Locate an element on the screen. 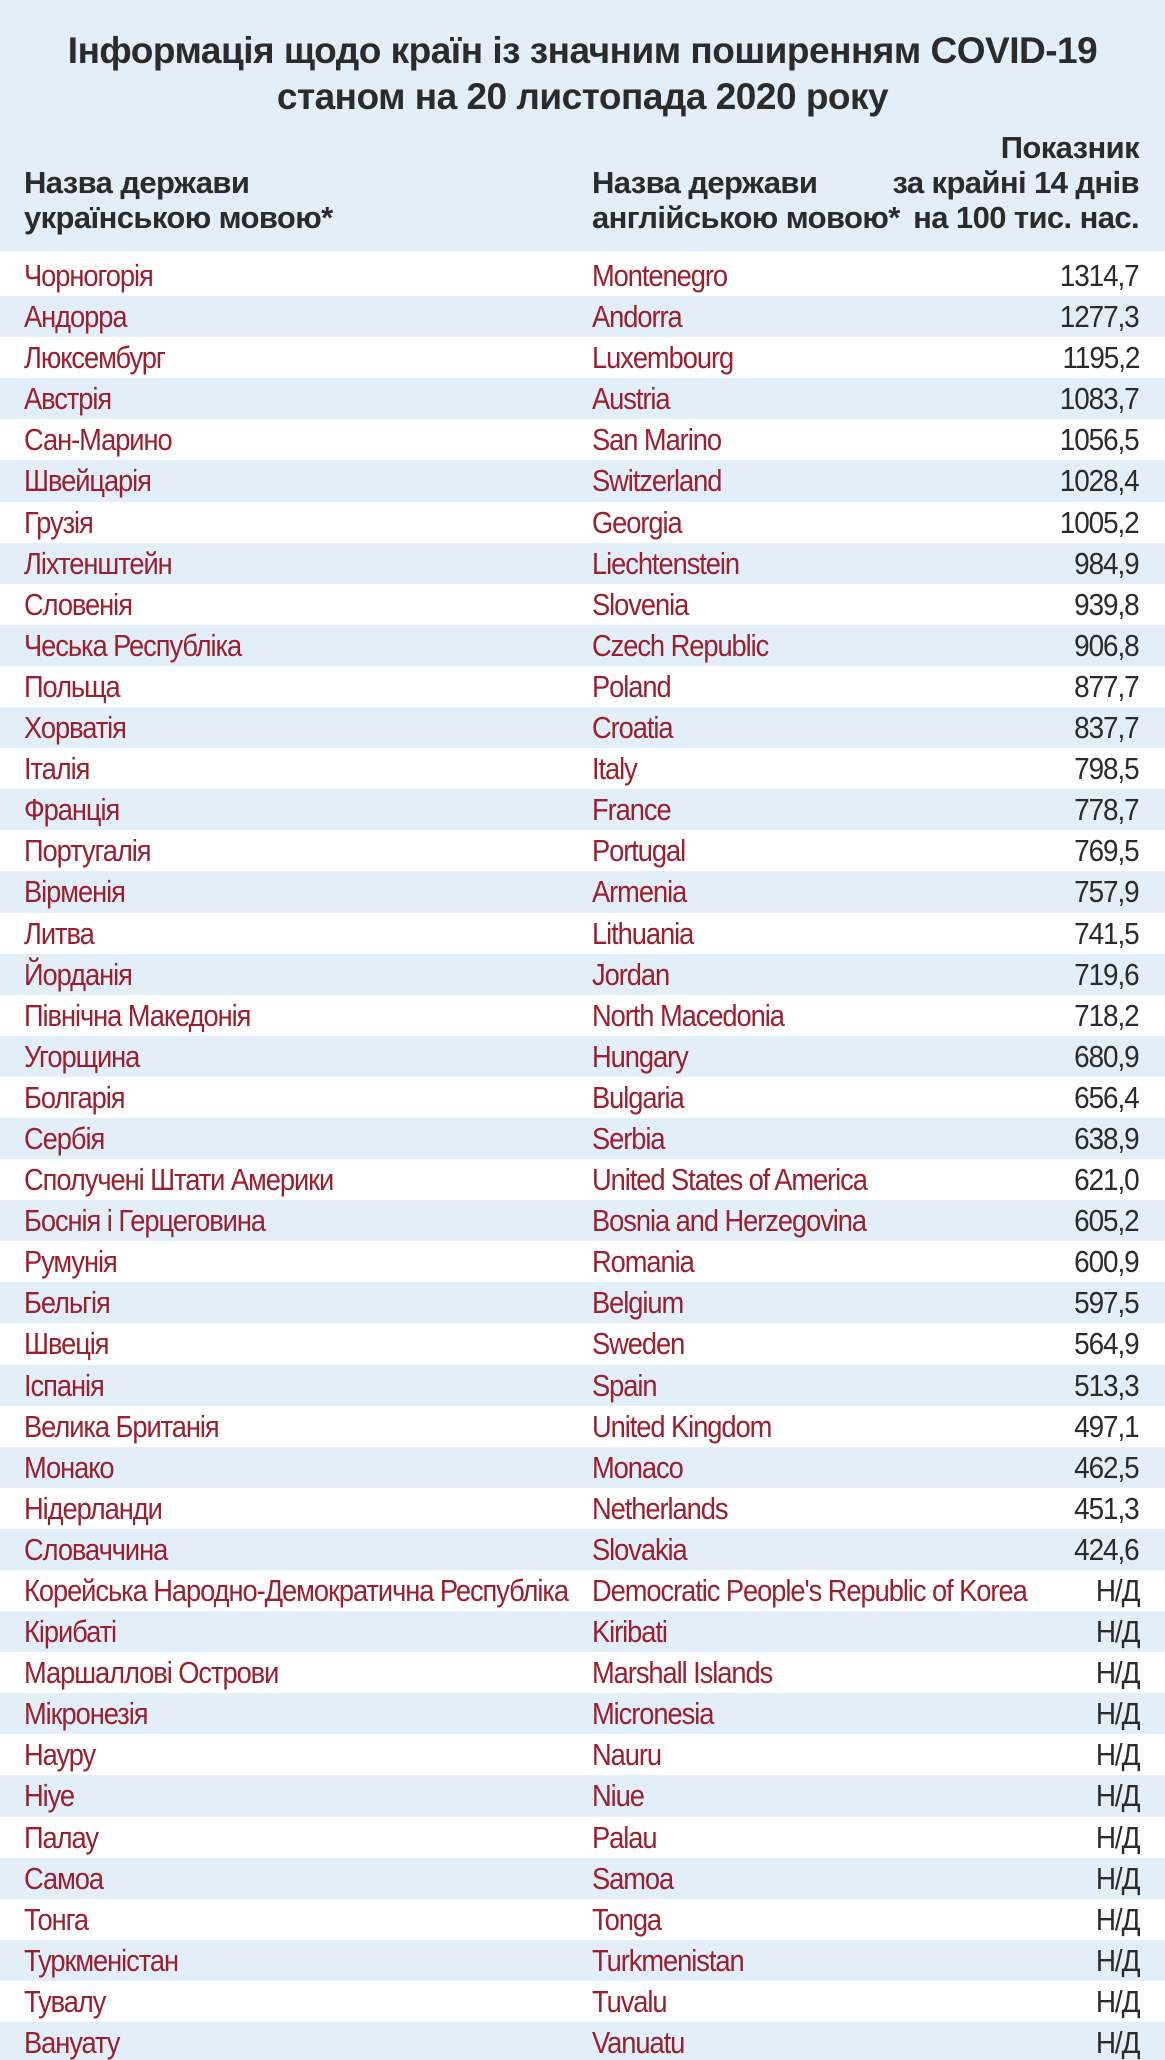  incidence-value: 798,5 is located at coordinates (1107, 769).